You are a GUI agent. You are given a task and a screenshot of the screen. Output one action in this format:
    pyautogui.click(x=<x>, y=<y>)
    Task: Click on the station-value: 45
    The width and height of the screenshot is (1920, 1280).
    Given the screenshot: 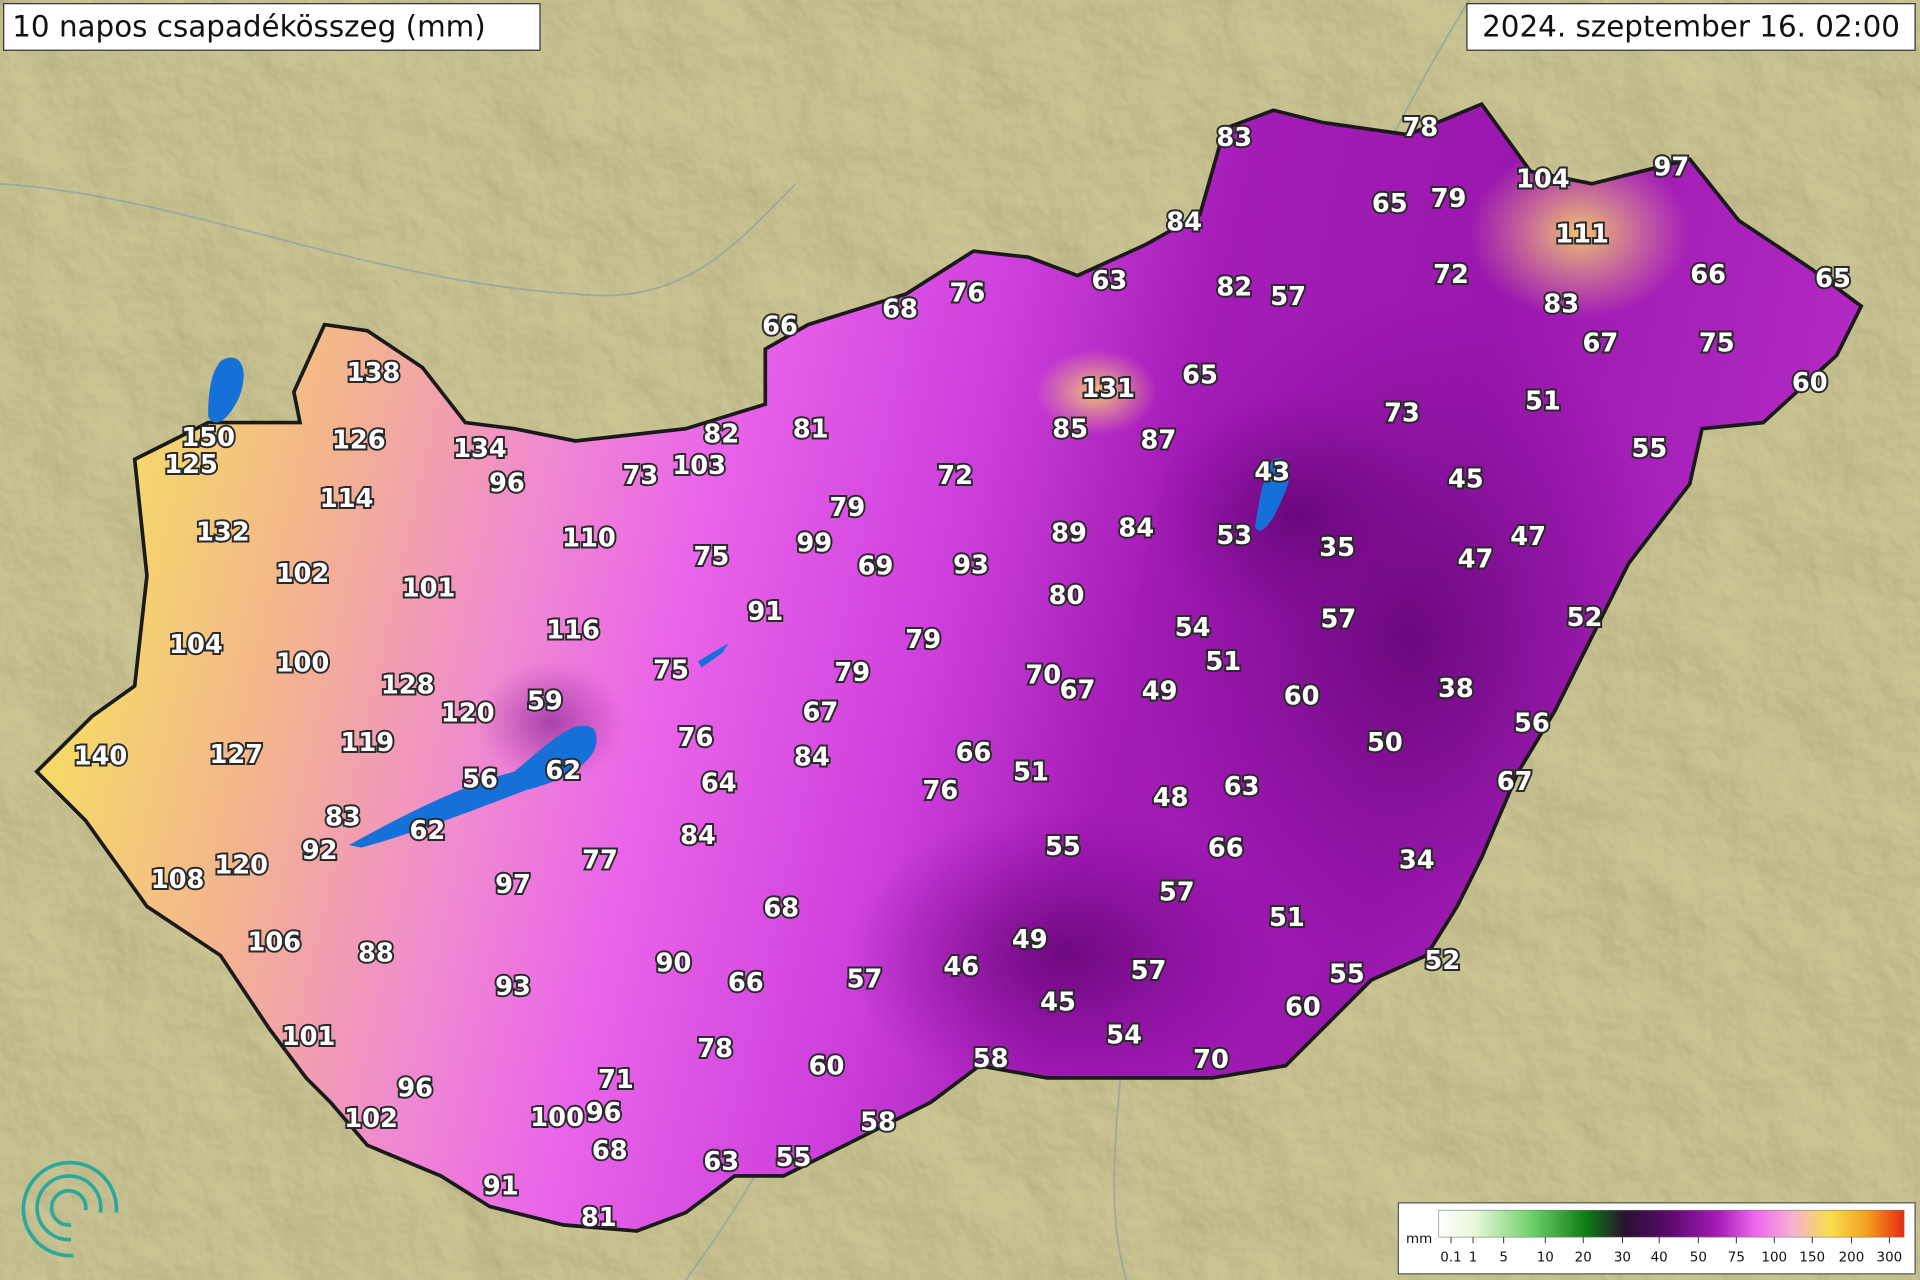 What is the action you would take?
    pyautogui.click(x=1058, y=1003)
    